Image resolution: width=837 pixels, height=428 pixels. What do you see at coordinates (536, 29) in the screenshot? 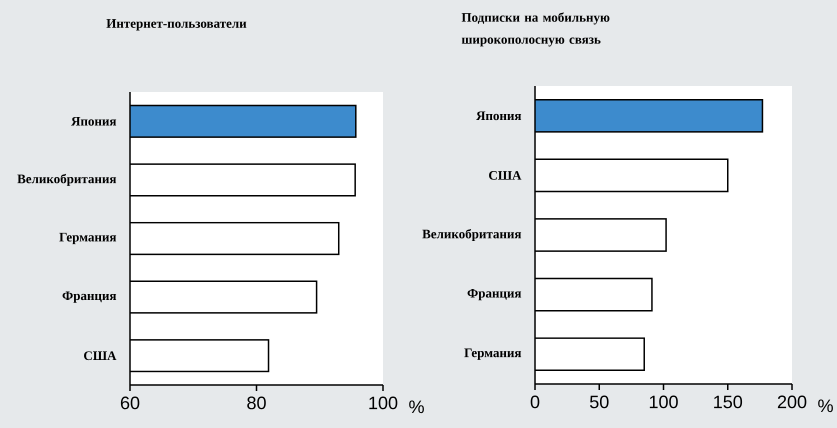
I see `chart-title: Подписки на мобильную широкополосную связь` at bounding box center [536, 29].